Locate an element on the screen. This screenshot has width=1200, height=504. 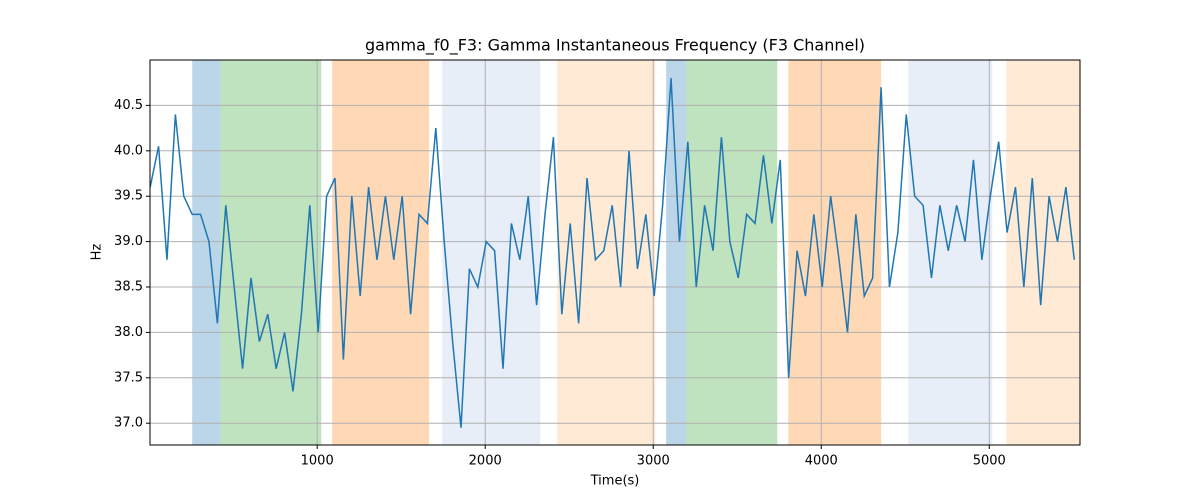
y-tick-label: 38.0 is located at coordinates (128, 332).